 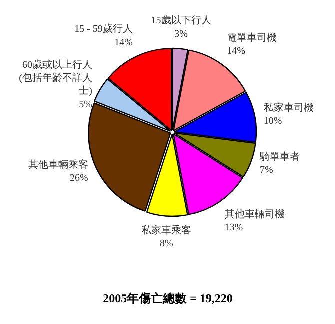 I want to click on data-label: 8%, so click(x=167, y=244).